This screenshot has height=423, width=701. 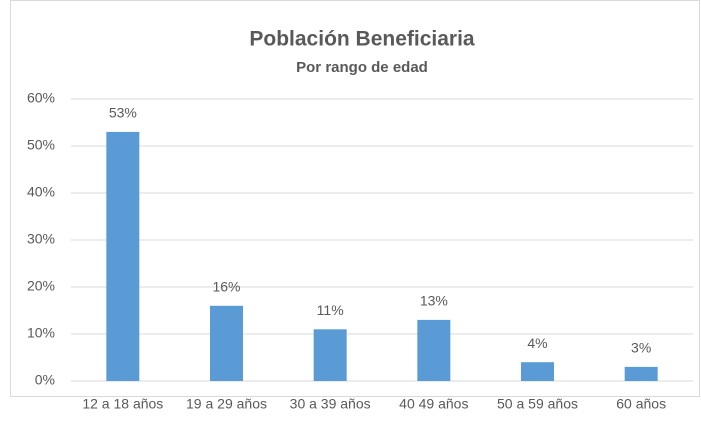 I want to click on data-label: 13%, so click(x=434, y=301).